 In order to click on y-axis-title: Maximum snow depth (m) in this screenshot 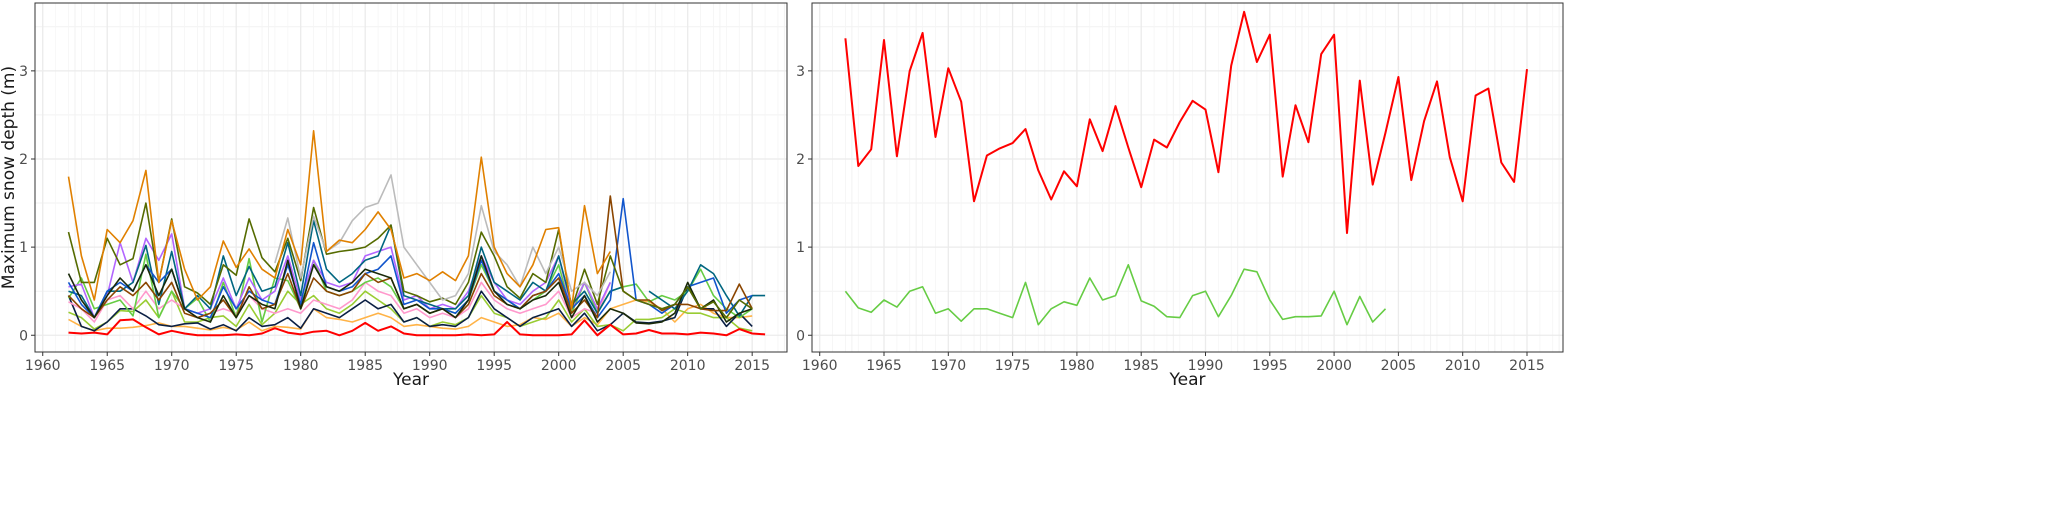, I will do `click(9, 177)`.